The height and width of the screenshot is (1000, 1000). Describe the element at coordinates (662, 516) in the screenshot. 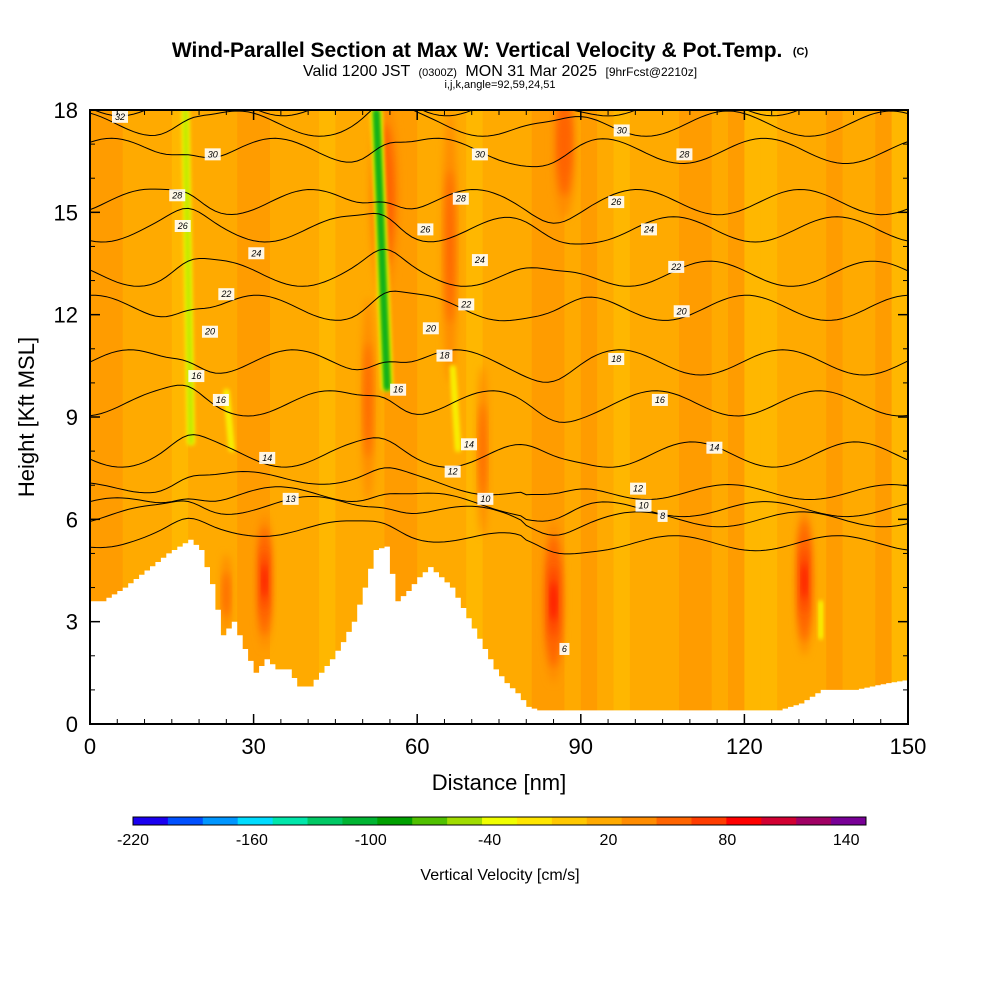

I see `svg-text: 8` at that location.